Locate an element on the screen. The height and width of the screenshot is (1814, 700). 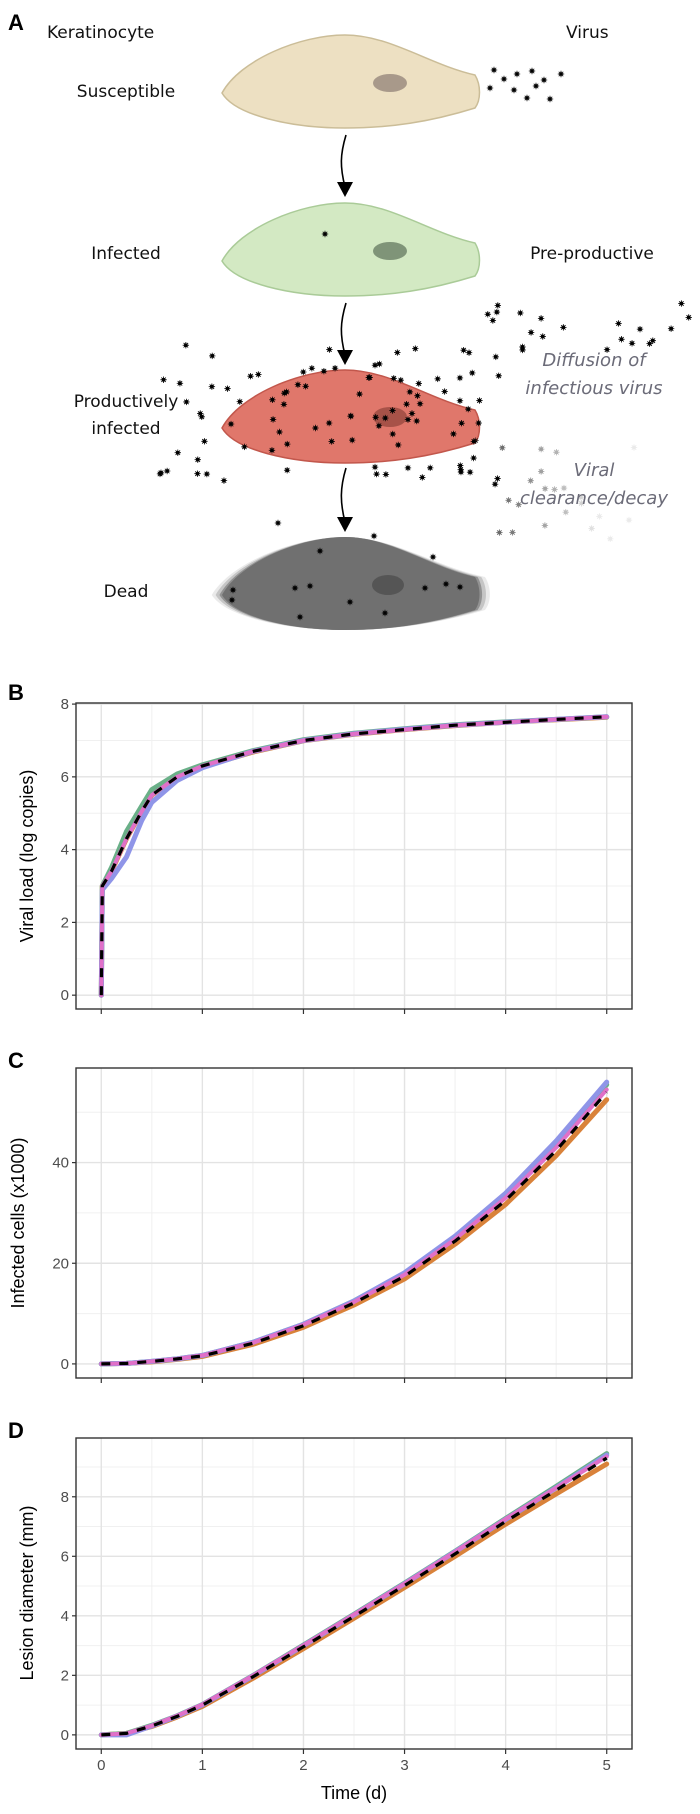
y-axis-title-d: Lesion diameter (mm) is located at coordinates (27, 1592).